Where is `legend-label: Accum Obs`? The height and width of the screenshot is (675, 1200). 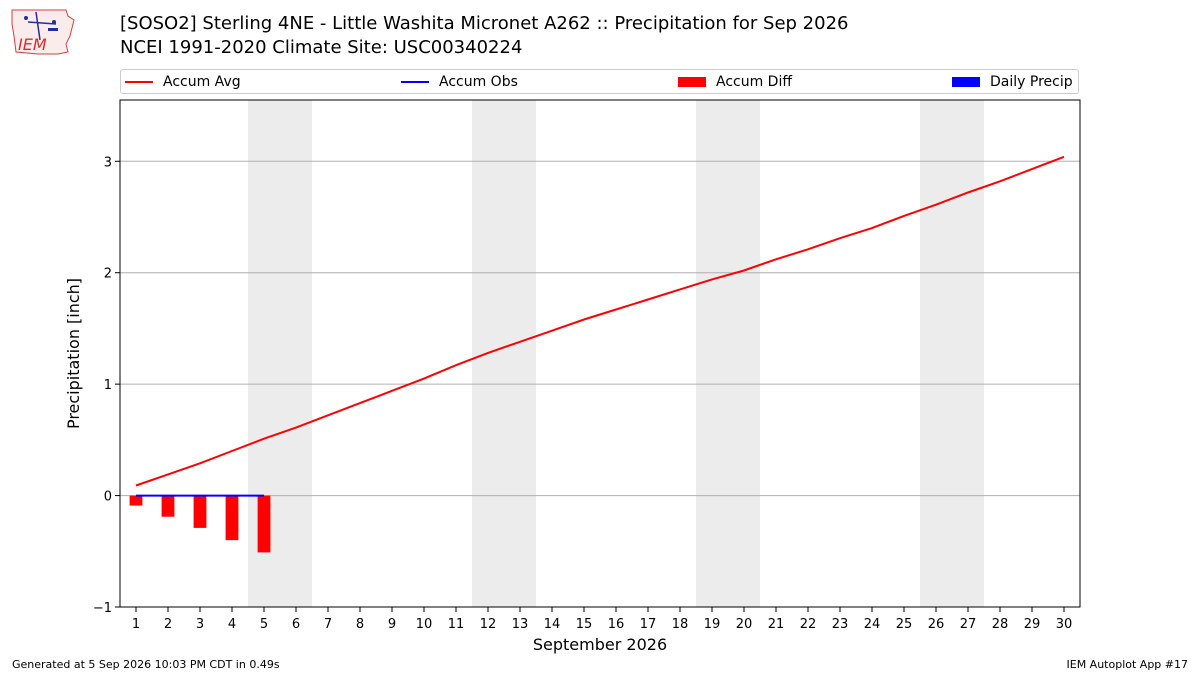 legend-label: Accum Obs is located at coordinates (478, 82).